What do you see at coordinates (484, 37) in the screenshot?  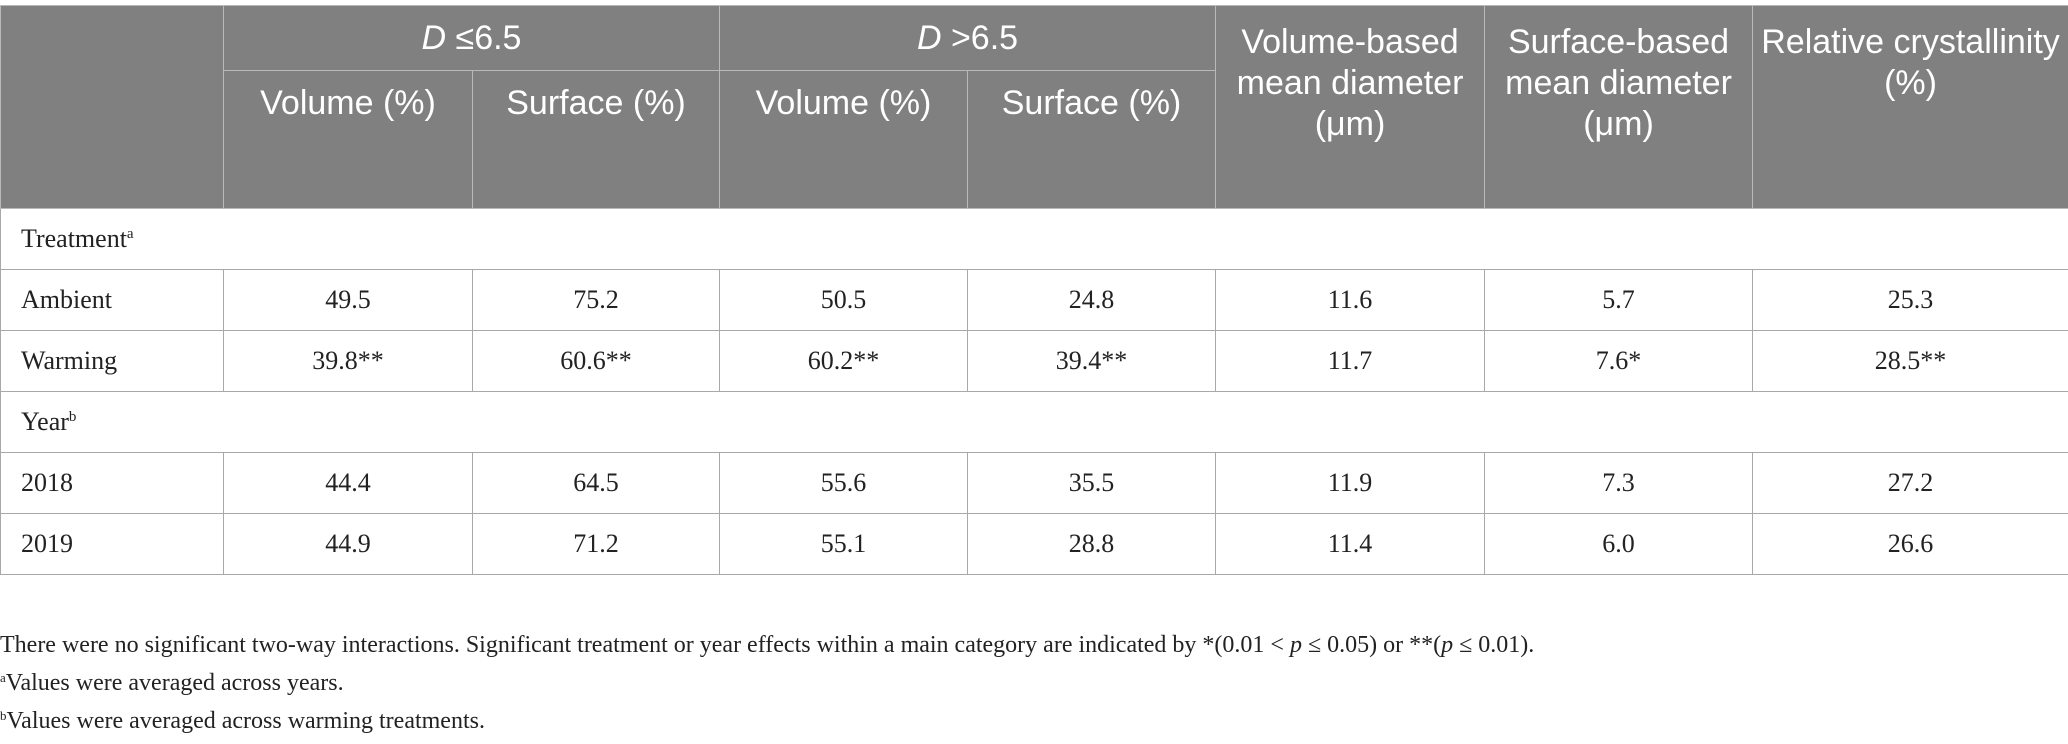 I see `header-group-threshold: ≤6.5` at bounding box center [484, 37].